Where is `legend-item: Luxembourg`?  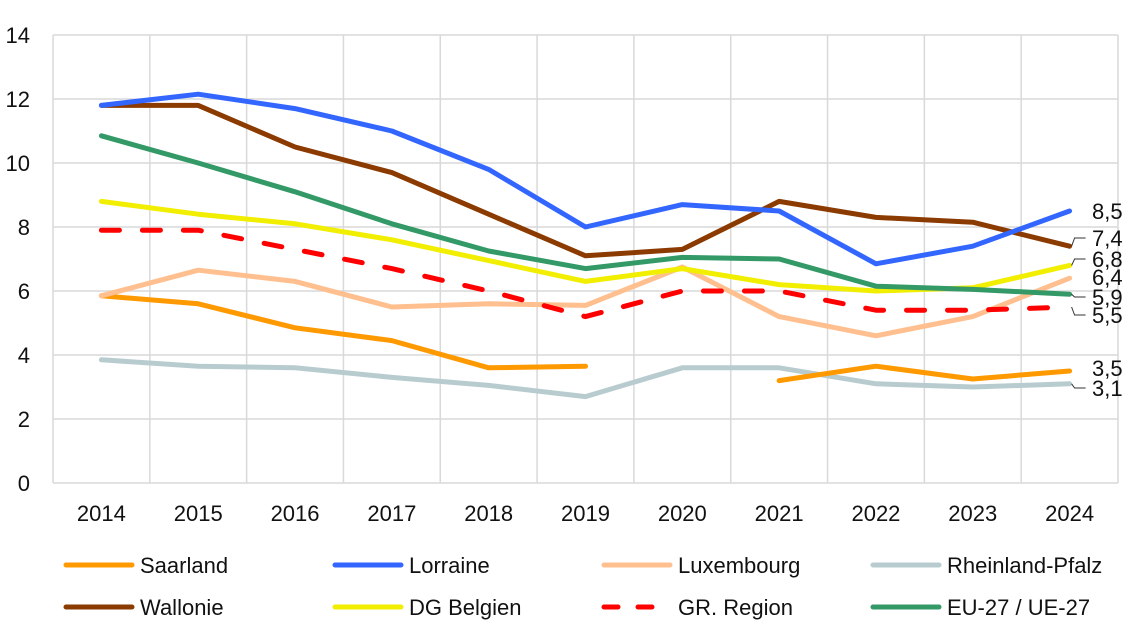 legend-item: Luxembourg is located at coordinates (700, 565).